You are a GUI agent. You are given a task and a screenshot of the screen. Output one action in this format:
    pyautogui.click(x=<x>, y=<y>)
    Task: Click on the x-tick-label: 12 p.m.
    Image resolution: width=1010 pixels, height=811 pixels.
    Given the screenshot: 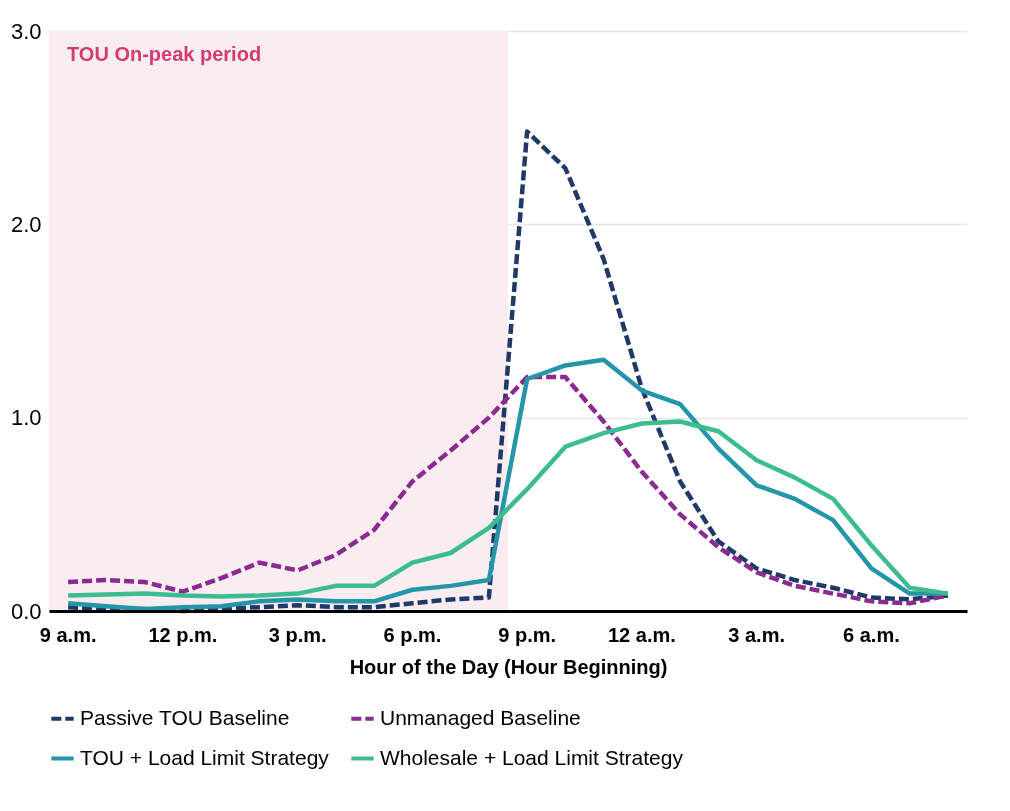 What is the action you would take?
    pyautogui.click(x=183, y=634)
    